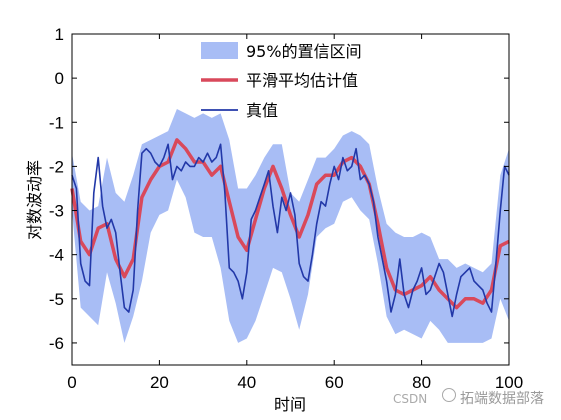  What do you see at coordinates (262, 110) in the screenshot?
I see `legend-label-truth: 真值` at bounding box center [262, 110].